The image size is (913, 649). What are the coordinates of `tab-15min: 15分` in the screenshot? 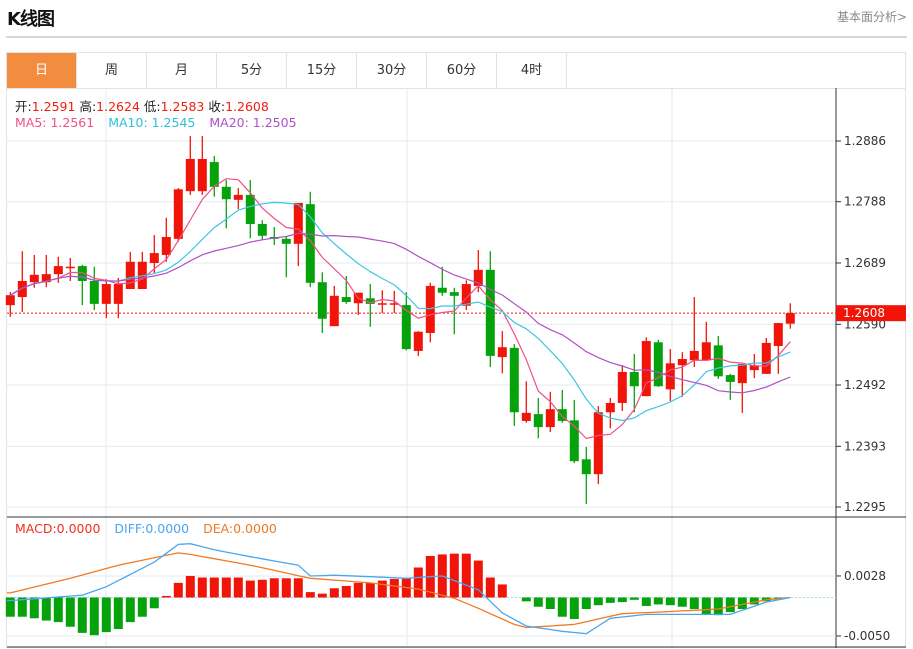 It's located at (322, 70).